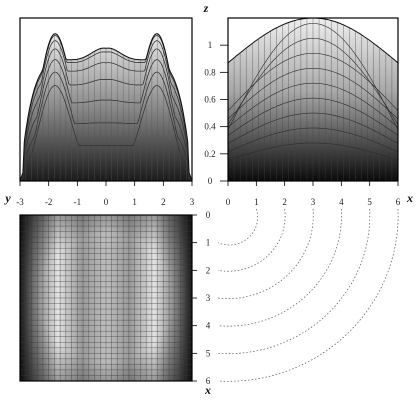 Image resolution: width=417 pixels, height=400 pixels. I want to click on y-tick-label: -2, so click(49, 202).